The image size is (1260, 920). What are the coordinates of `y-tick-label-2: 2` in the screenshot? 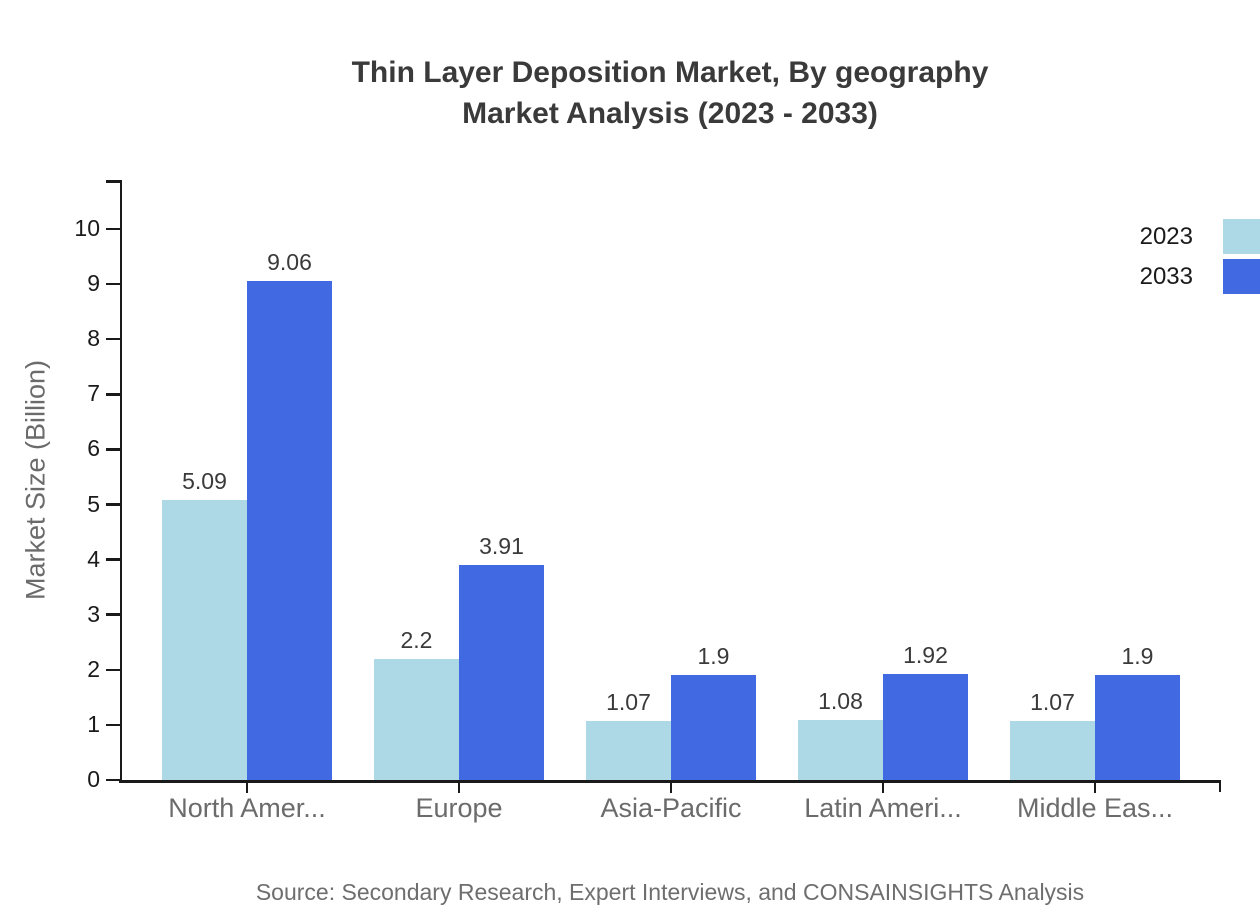 It's located at (93, 668).